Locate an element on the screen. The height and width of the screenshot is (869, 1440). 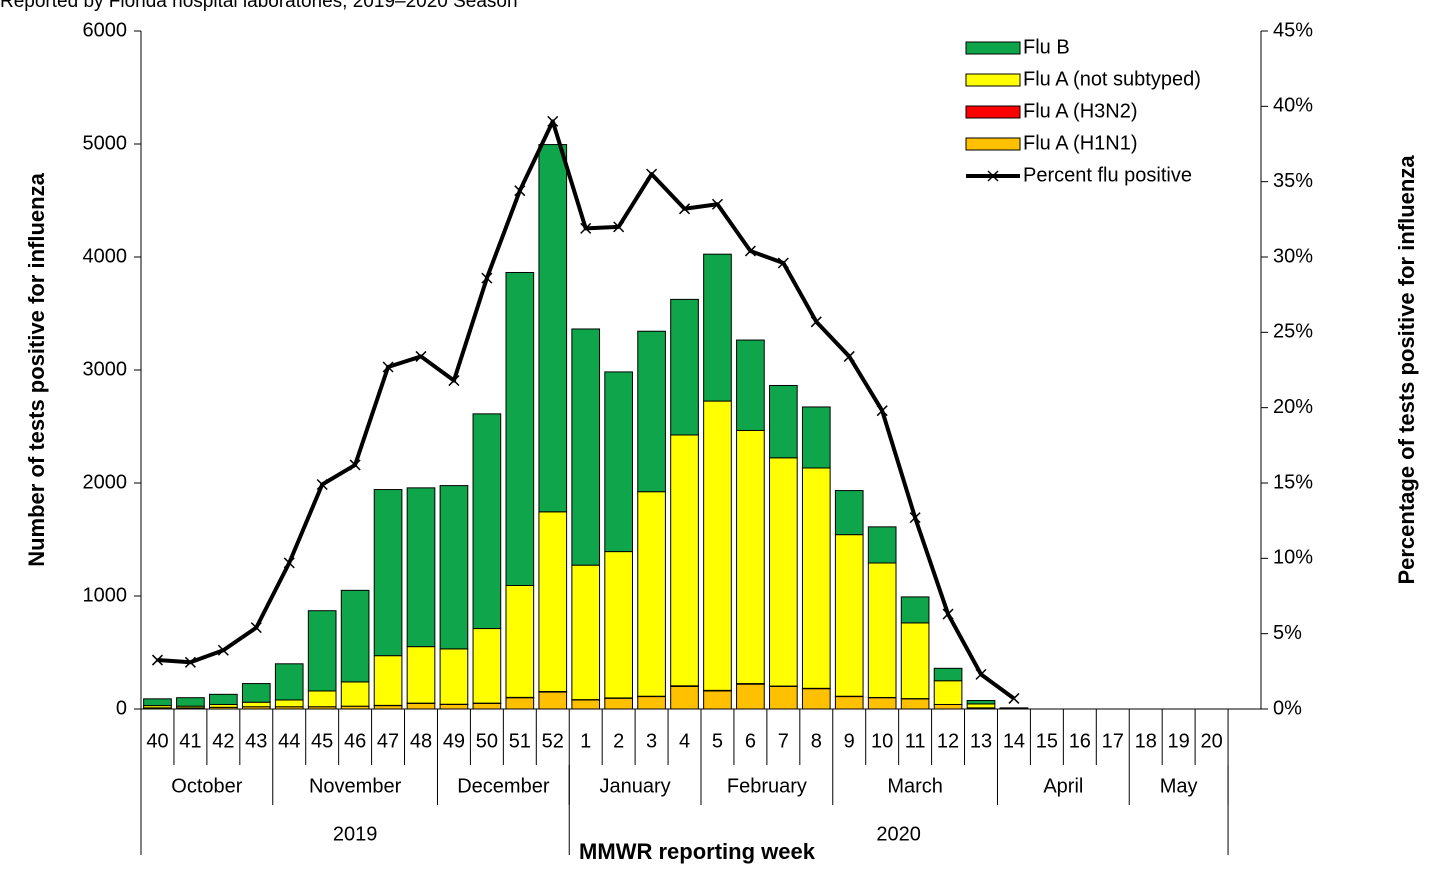
y2-tick-label: 10% is located at coordinates (1293, 558).